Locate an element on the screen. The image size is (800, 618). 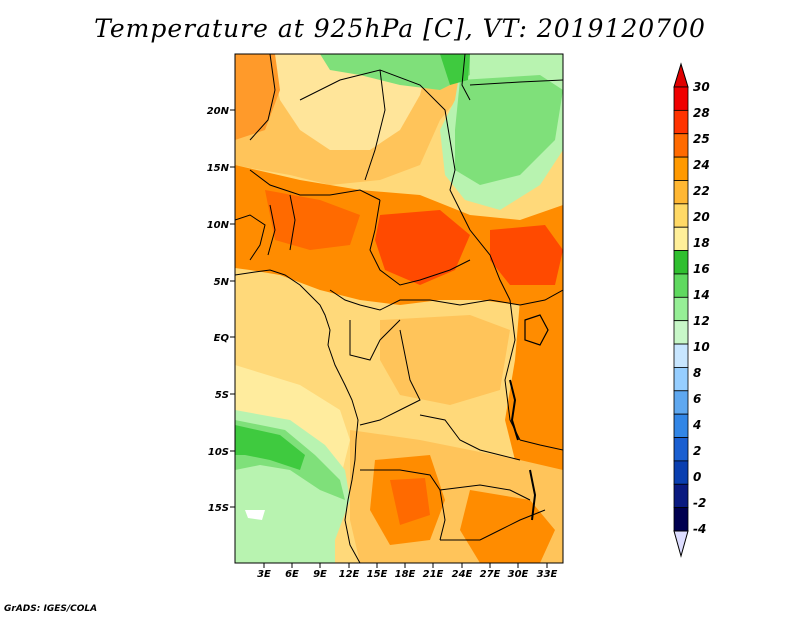
lon-label-6e: 6E is located at coordinates (292, 574).